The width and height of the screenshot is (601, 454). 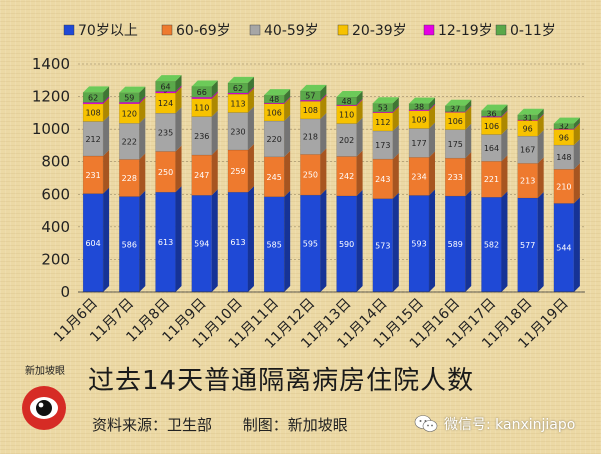 What do you see at coordinates (274, 139) in the screenshot?
I see `data-label: 220` at bounding box center [274, 139].